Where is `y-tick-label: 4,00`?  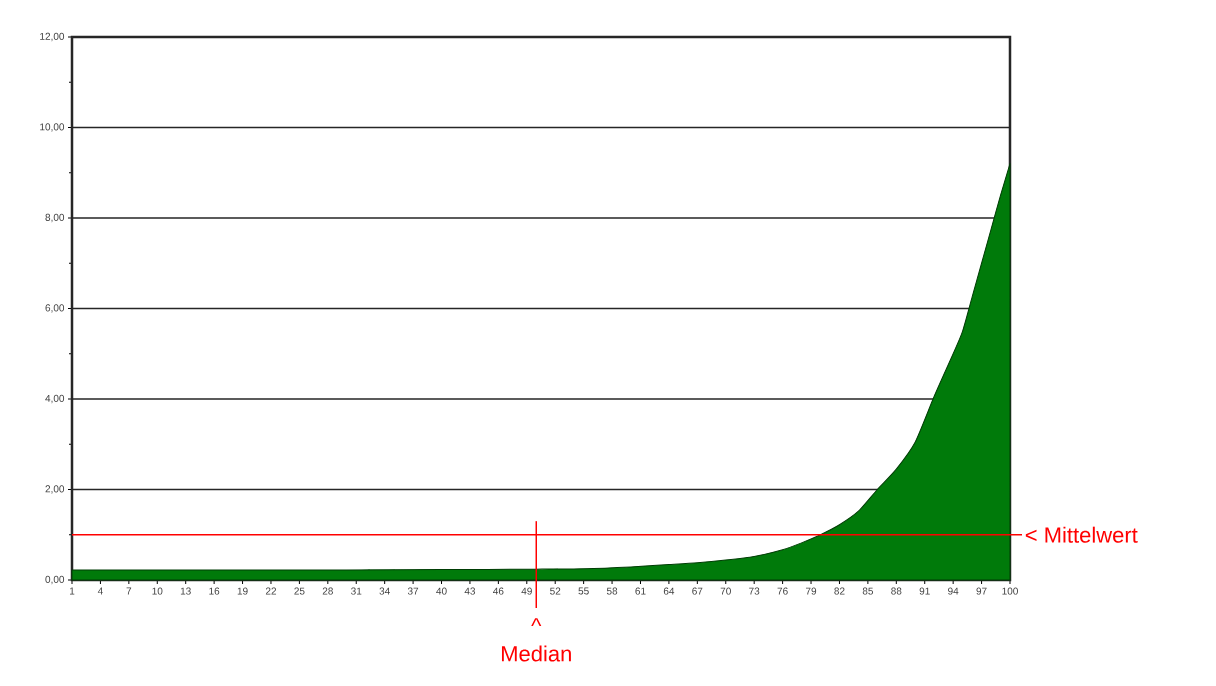
y-tick-label: 4,00 is located at coordinates (55, 399).